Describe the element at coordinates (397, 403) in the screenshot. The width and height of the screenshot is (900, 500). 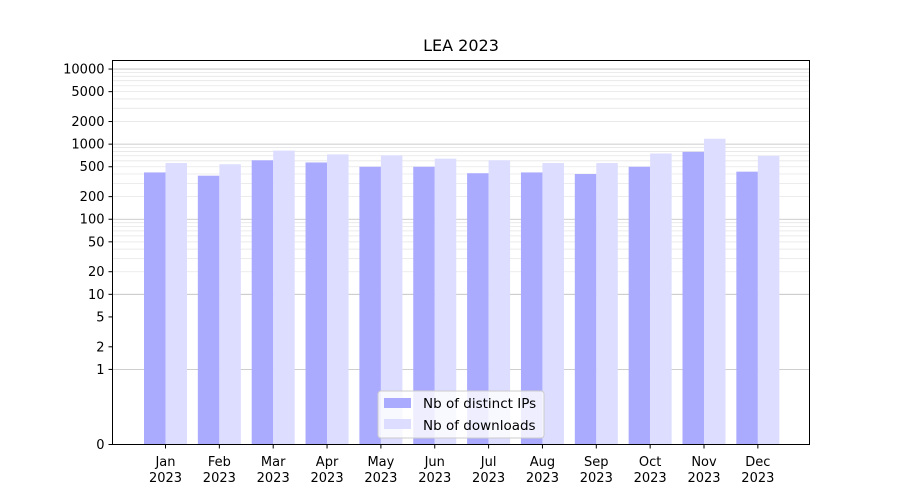
I see `legend-swatch-distinct-ips` at that location.